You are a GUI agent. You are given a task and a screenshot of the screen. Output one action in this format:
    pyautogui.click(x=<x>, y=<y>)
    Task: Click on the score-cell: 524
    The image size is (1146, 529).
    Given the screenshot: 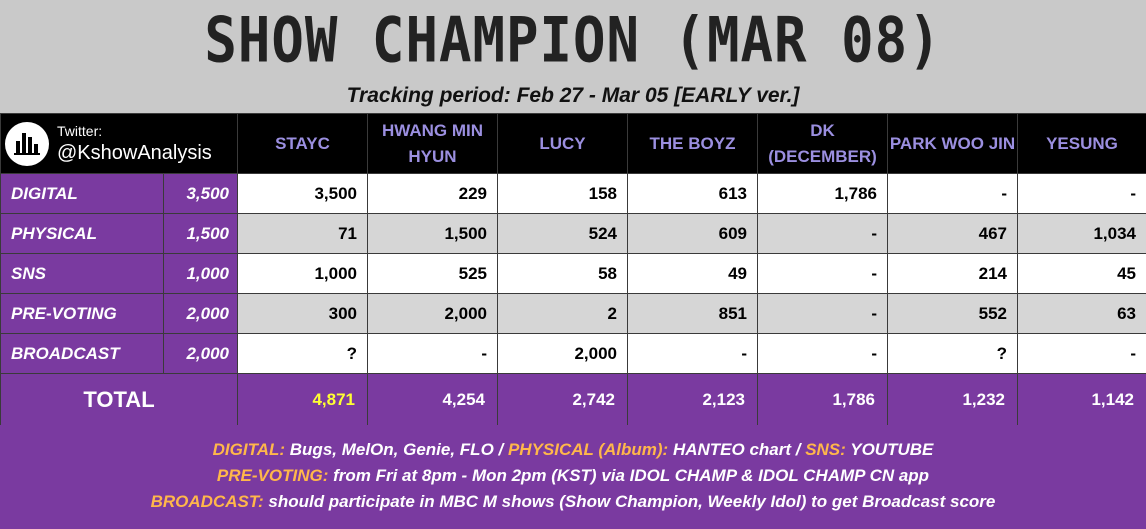 What is the action you would take?
    pyautogui.click(x=562, y=233)
    